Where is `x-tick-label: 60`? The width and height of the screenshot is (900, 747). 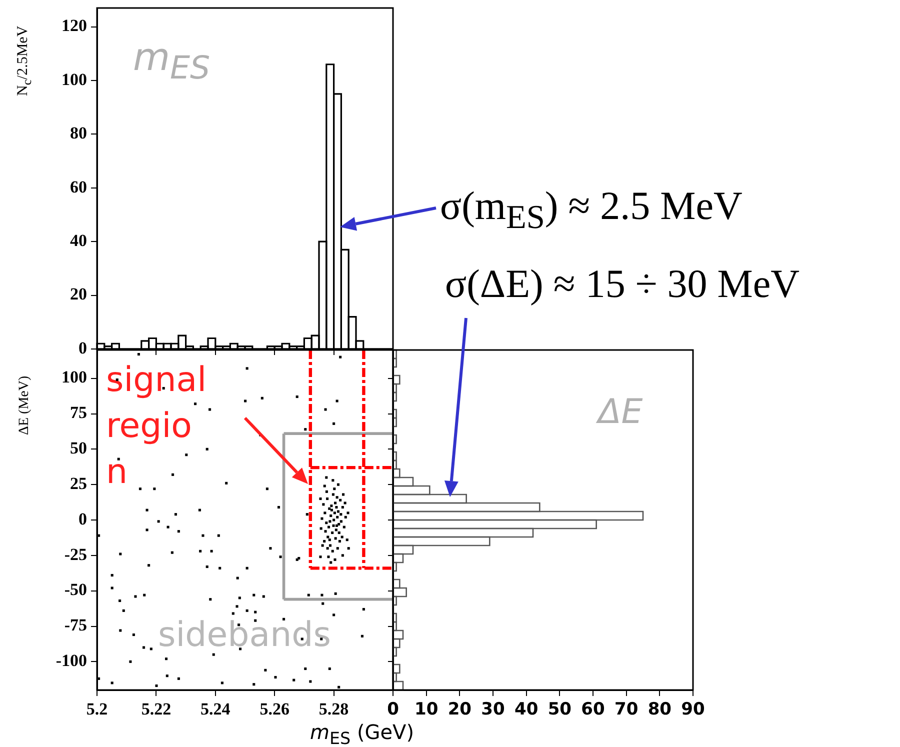 x-tick-label: 60 is located at coordinates (593, 710).